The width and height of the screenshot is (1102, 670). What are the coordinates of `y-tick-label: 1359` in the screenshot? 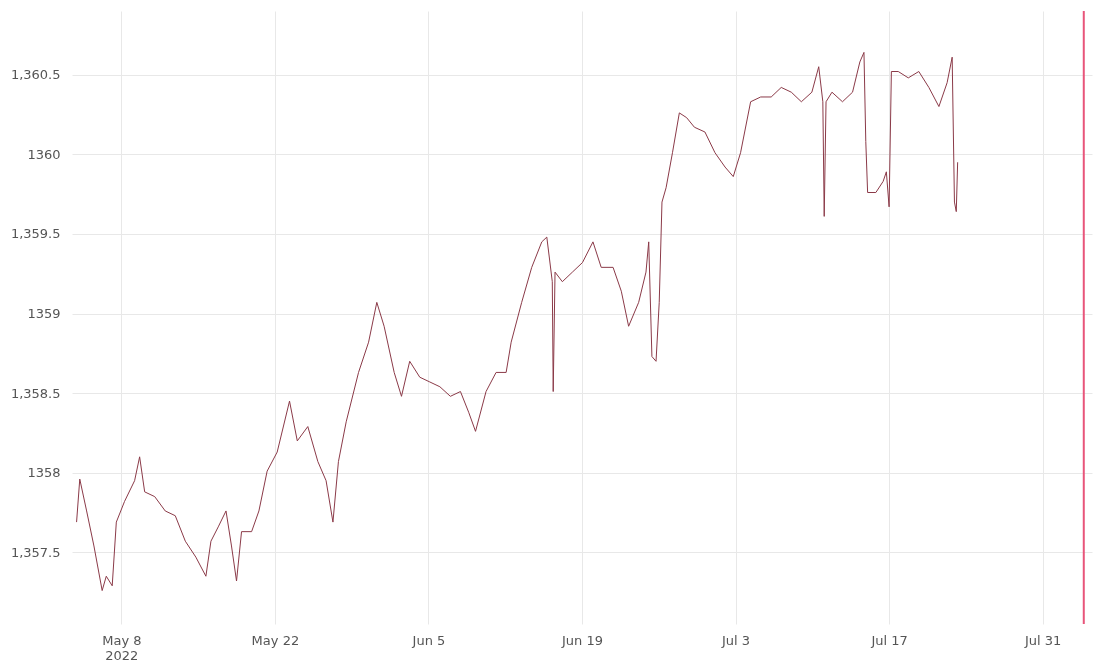 It's located at (44, 314).